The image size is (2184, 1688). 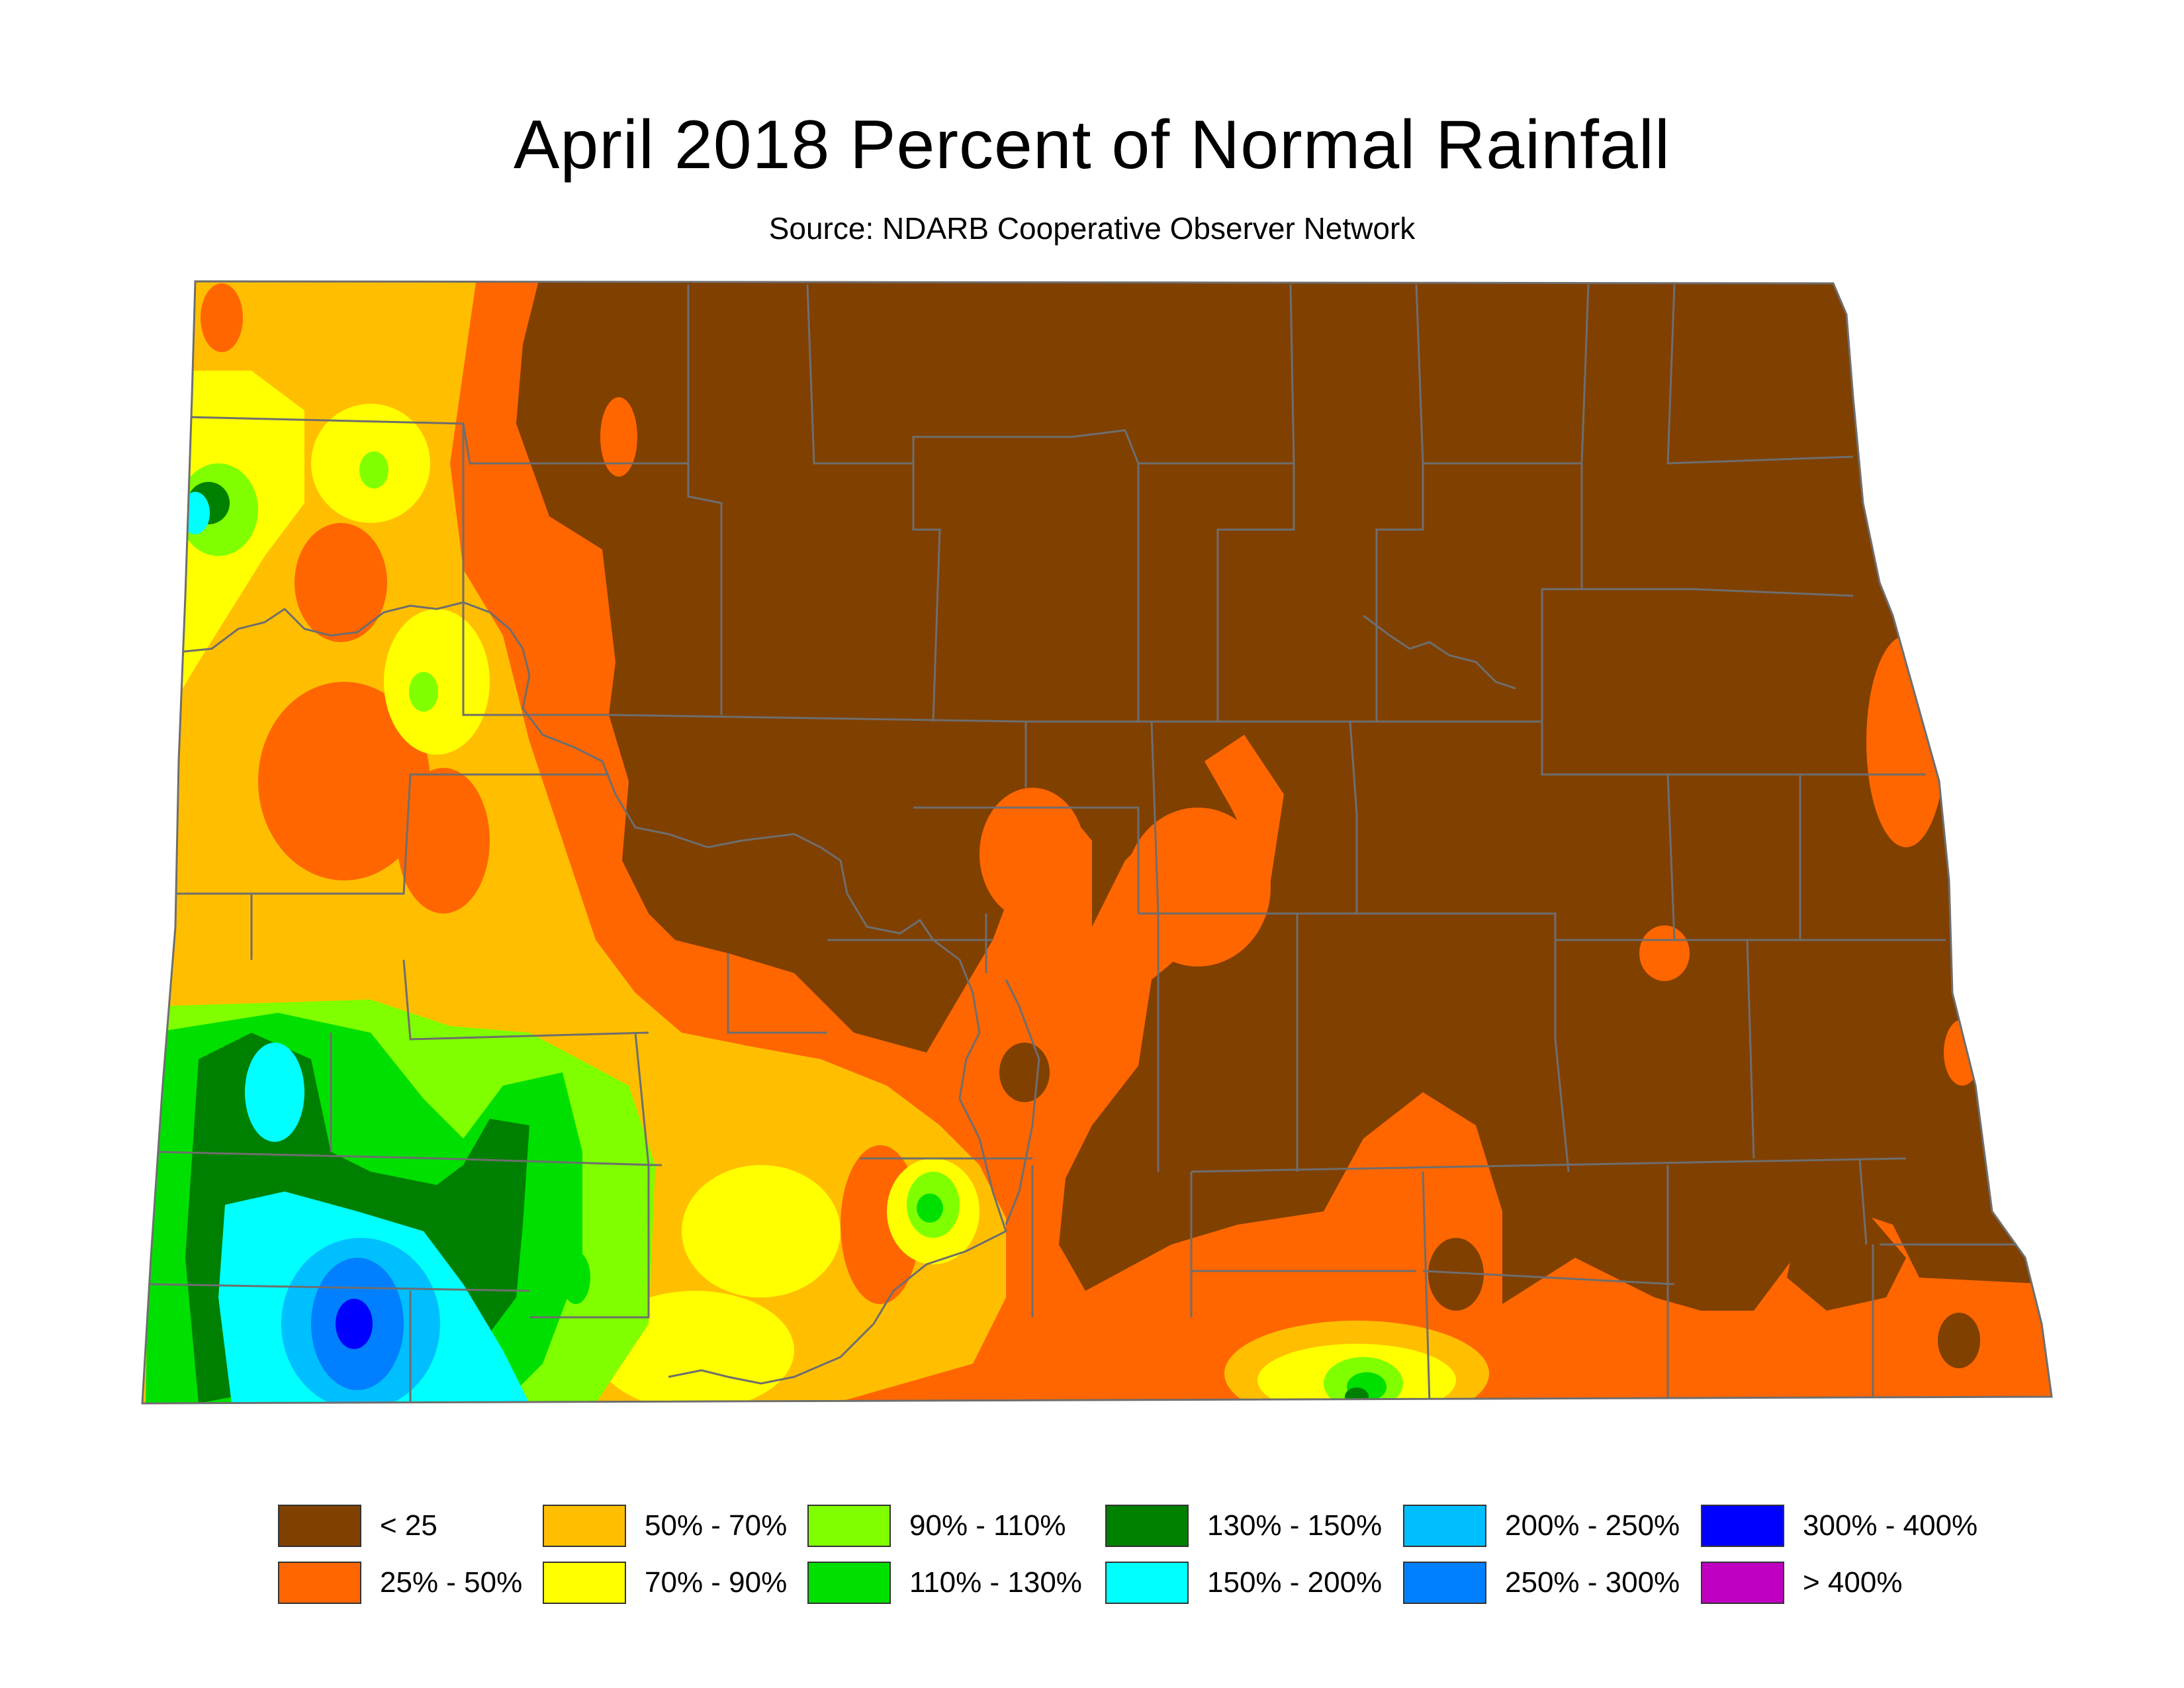 What do you see at coordinates (1846, 1261) in the screenshot?
I see `zone-lt25-lobe` at bounding box center [1846, 1261].